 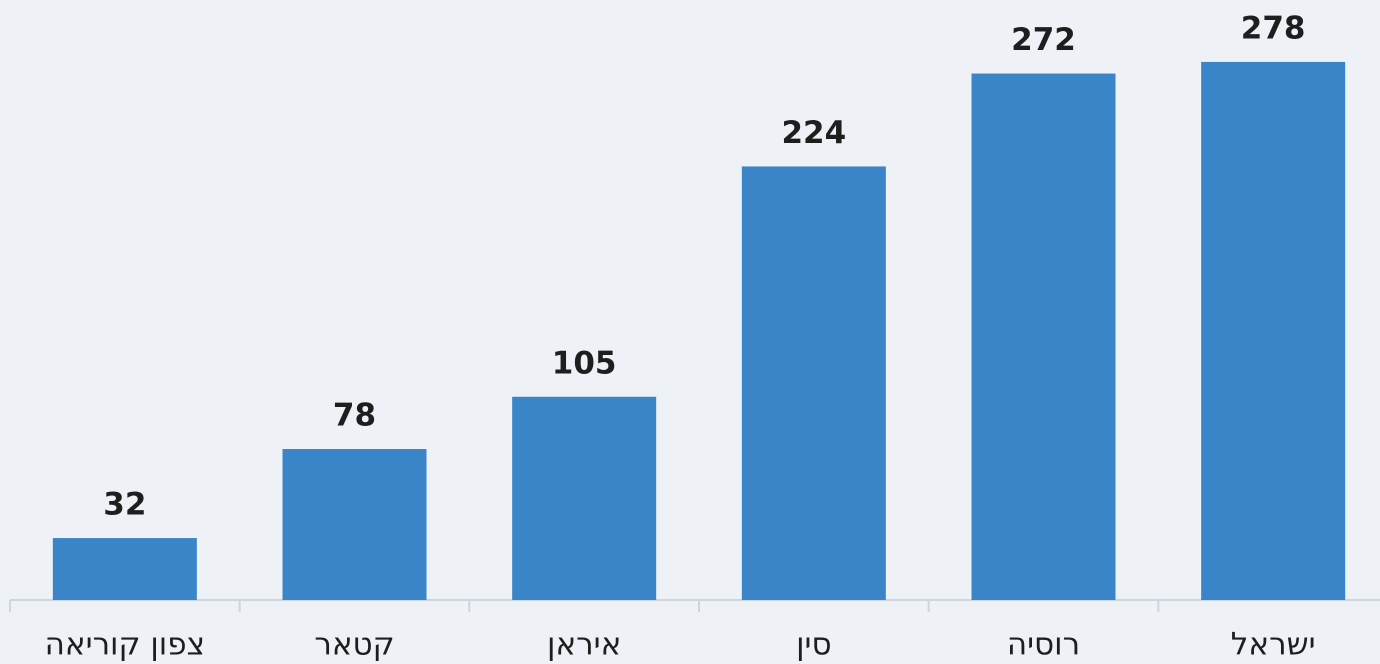 What do you see at coordinates (124, 505) in the screenshot?
I see `data-label: 32` at bounding box center [124, 505].